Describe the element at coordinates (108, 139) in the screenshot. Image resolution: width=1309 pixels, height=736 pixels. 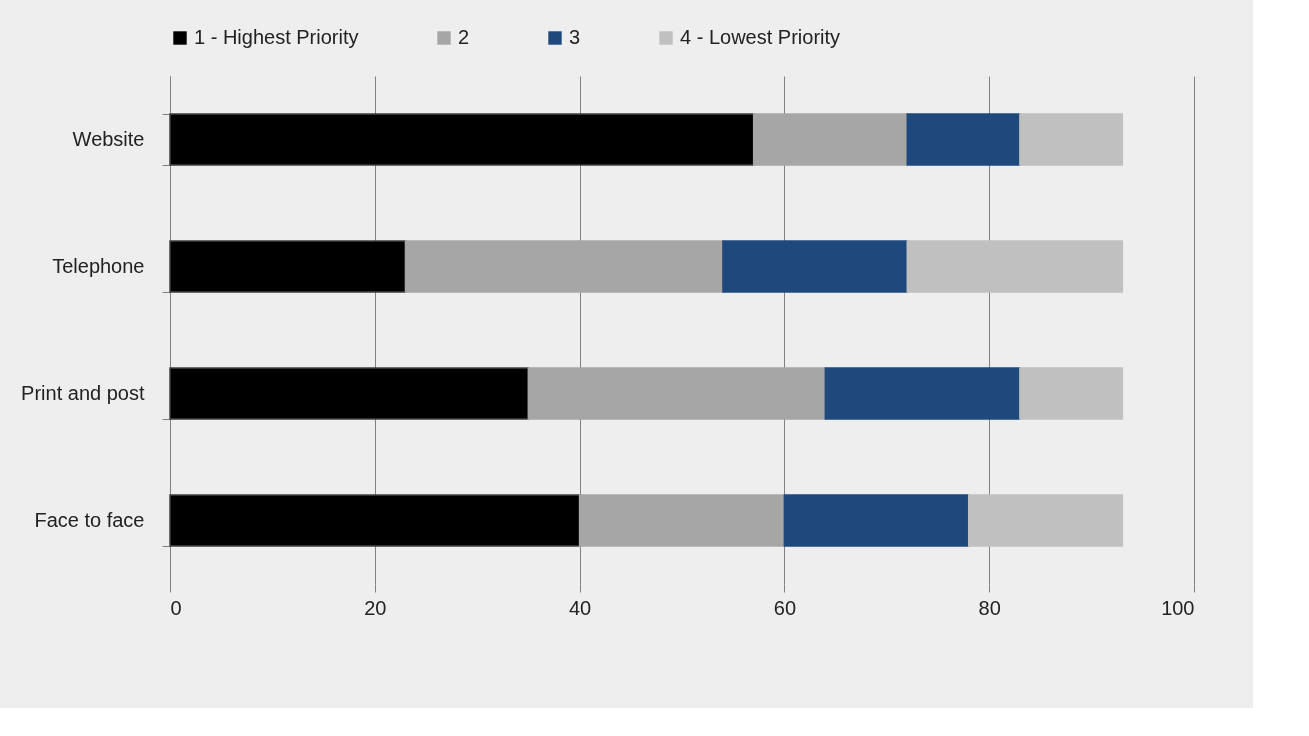
I see `y-tick-label: Website` at that location.